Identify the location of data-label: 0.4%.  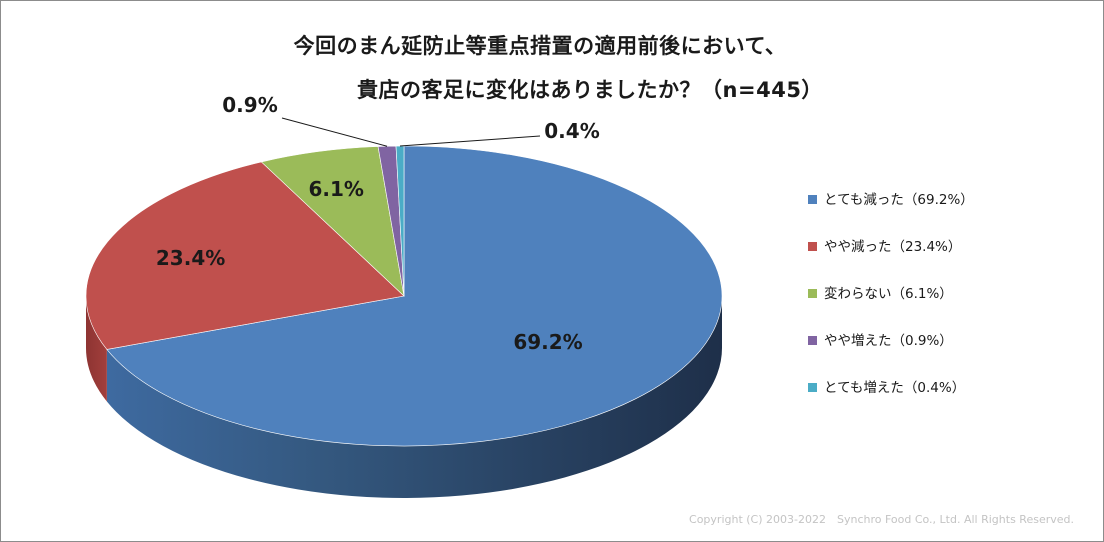
(571, 131).